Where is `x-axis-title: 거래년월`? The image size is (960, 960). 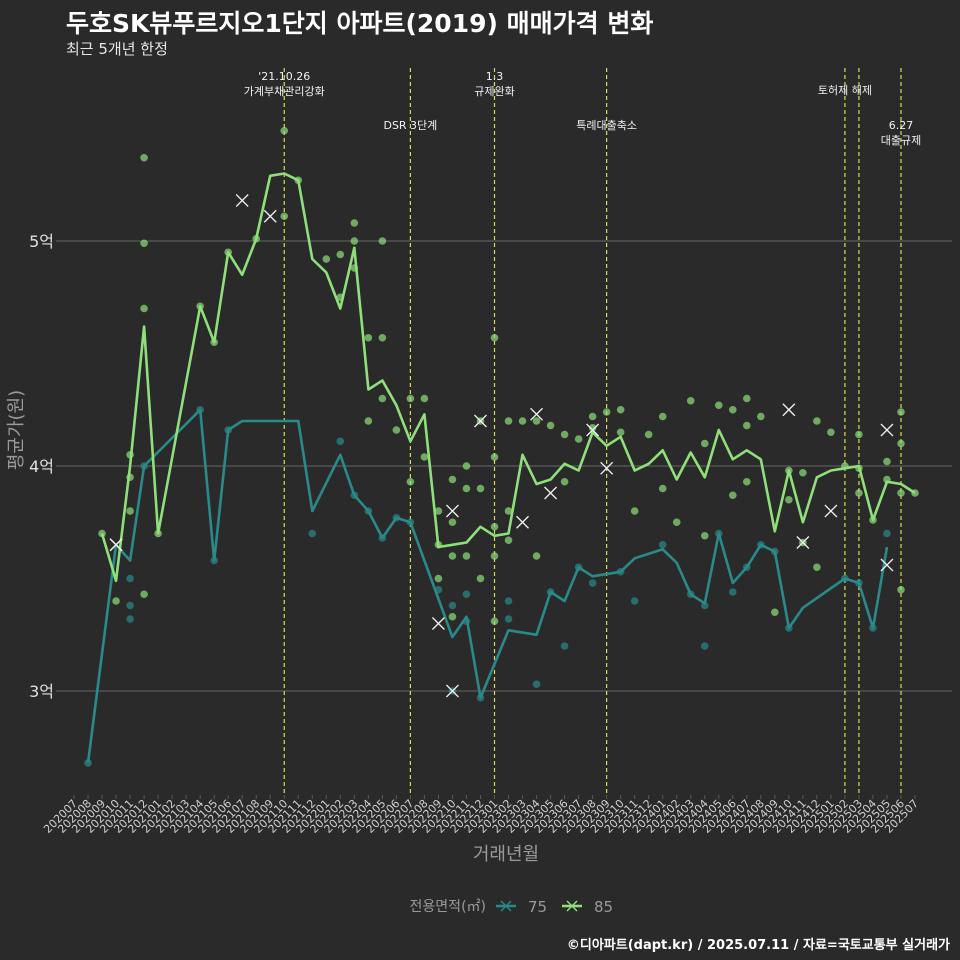 x-axis-title: 거래년월 is located at coordinates (506, 854).